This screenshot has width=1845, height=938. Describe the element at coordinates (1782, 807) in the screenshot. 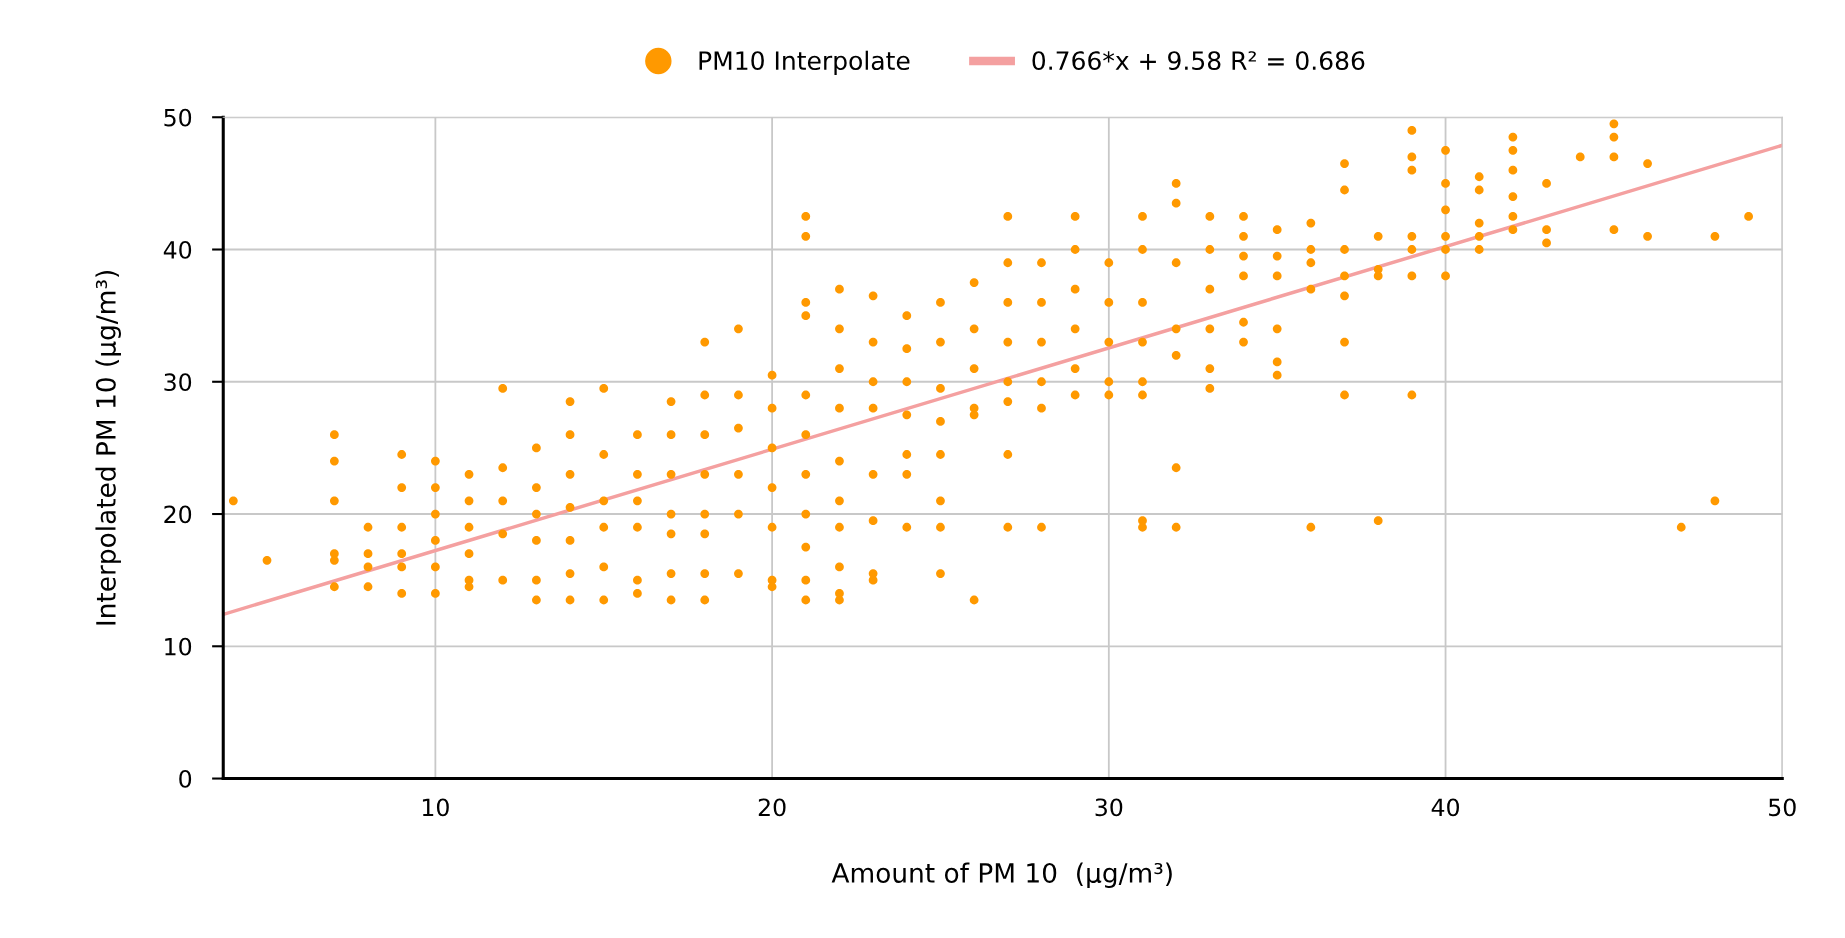

I see `x-tick-label: 50` at that location.